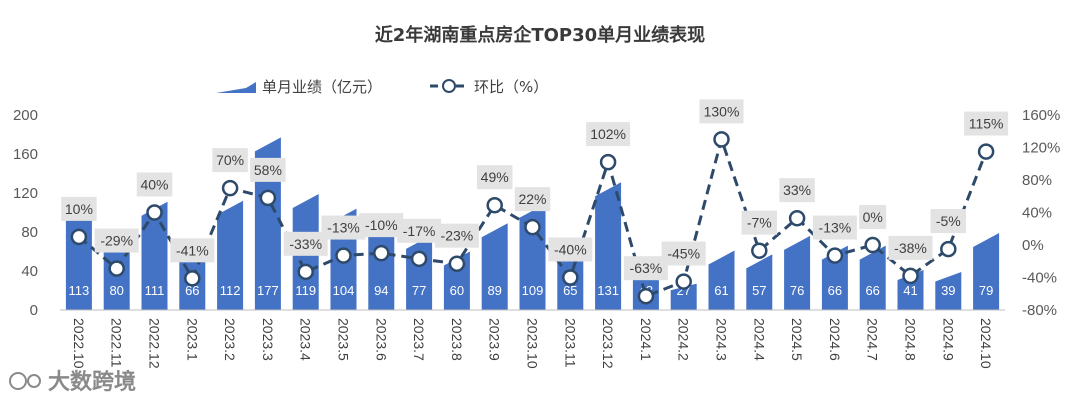 The width and height of the screenshot is (1080, 402). What do you see at coordinates (797, 272) in the screenshot?
I see `bar-2024.5` at bounding box center [797, 272].